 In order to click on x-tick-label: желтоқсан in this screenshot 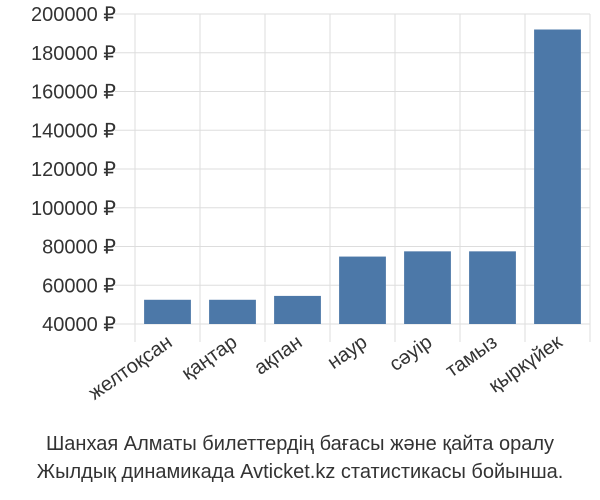, I will do `click(131, 367)`.